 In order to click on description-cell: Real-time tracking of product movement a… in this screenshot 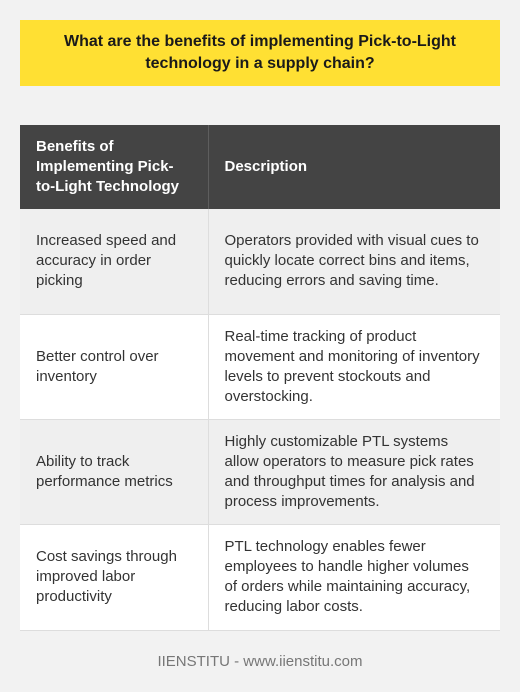, I will do `click(354, 367)`.